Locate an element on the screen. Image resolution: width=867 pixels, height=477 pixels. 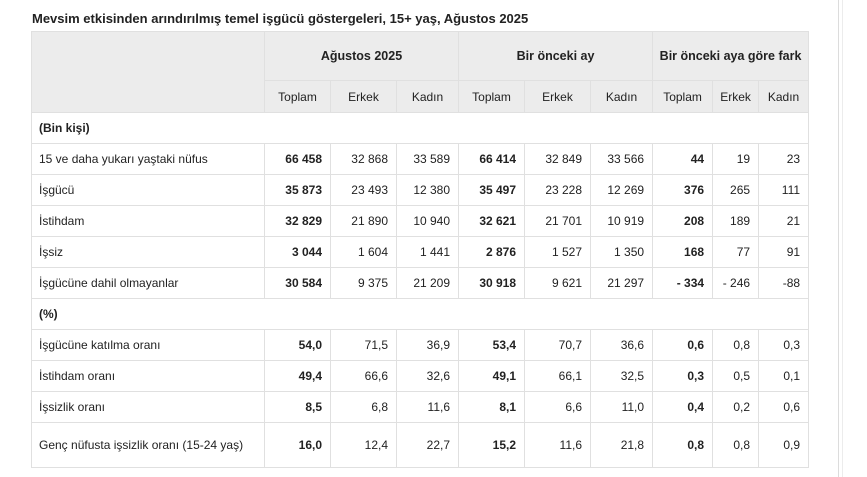
section-row: (%) is located at coordinates (420, 314).